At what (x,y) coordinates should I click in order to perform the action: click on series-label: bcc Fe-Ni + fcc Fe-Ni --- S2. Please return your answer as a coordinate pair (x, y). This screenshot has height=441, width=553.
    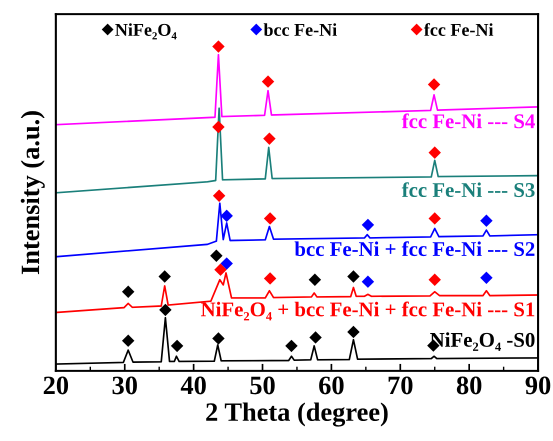
    Looking at the image, I should click on (414, 248).